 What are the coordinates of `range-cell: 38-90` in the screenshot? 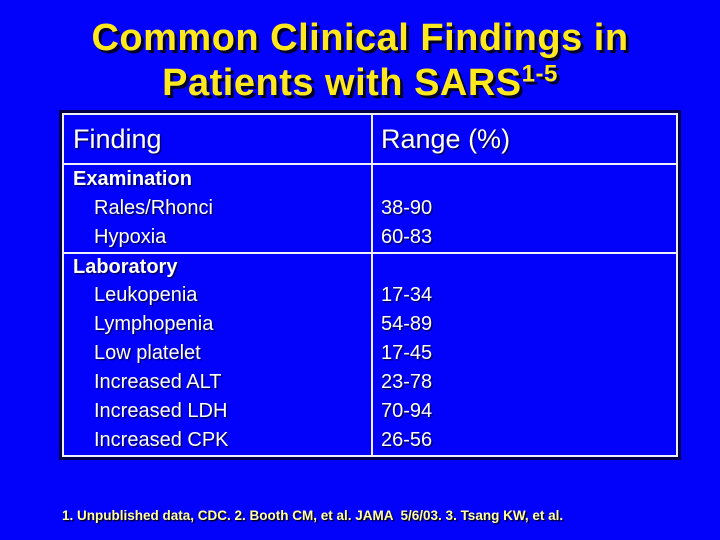 It's located at (407, 208).